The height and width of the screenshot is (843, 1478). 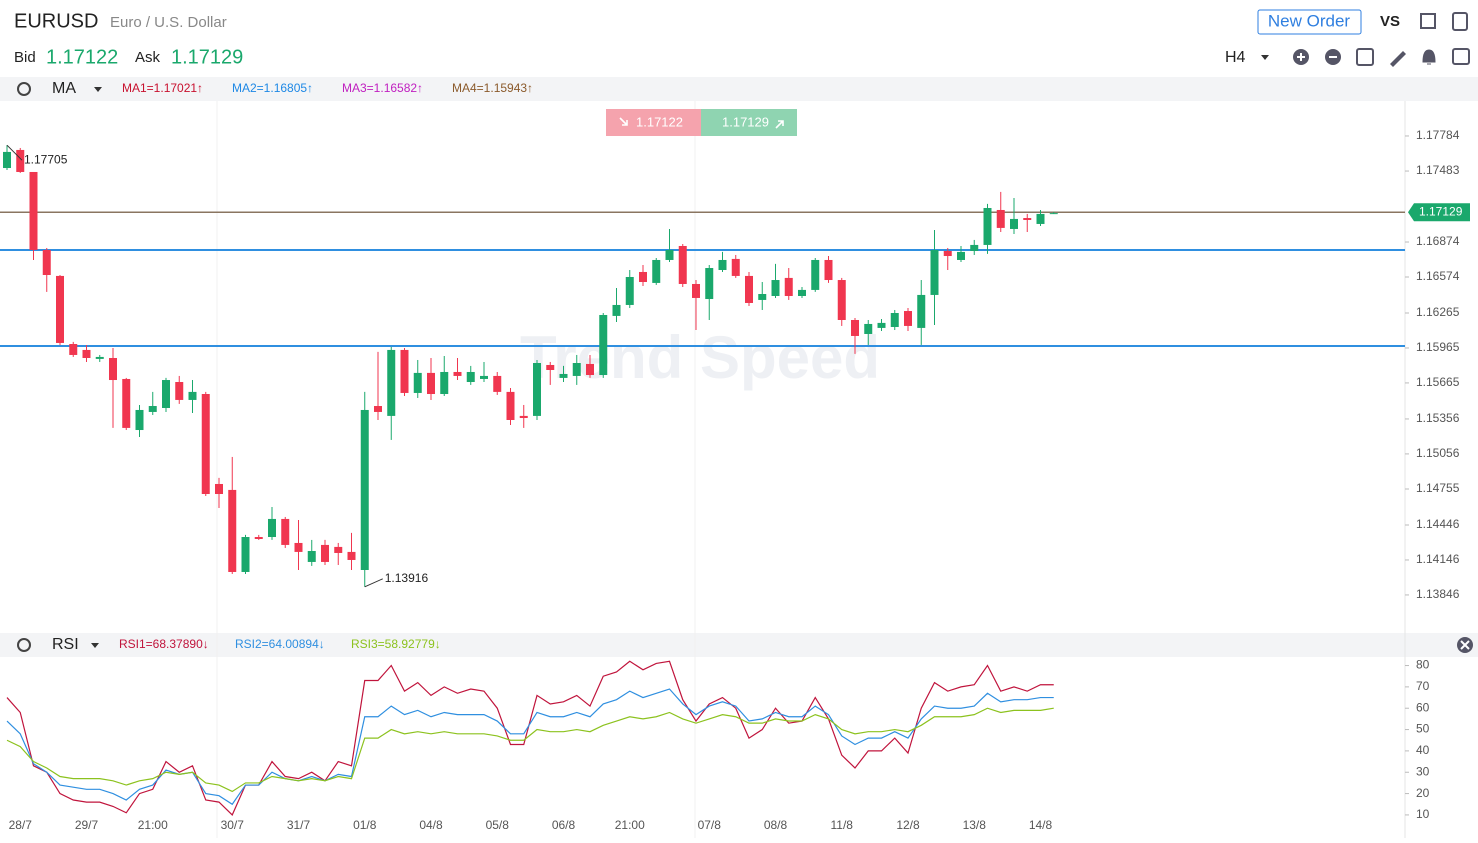 I want to click on indicator-name: MA, so click(x=64, y=88).